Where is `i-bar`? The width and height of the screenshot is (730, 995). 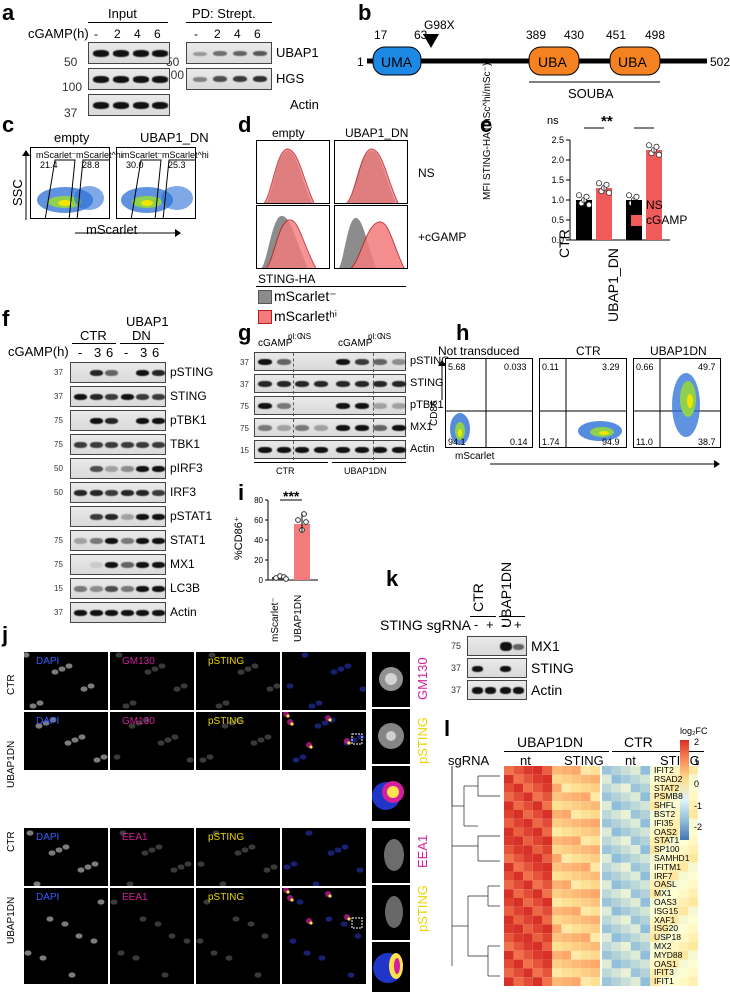 i-bar is located at coordinates (302, 552).